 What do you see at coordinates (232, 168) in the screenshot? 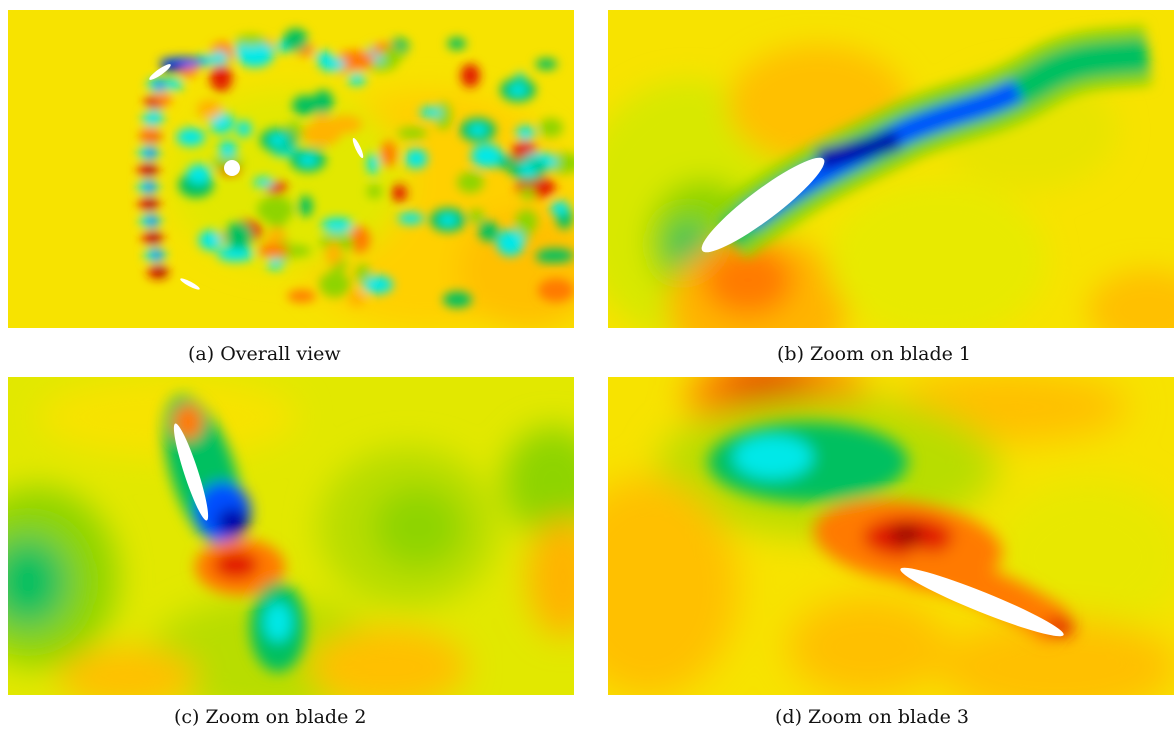
I see `rotor-hub-shape` at bounding box center [232, 168].